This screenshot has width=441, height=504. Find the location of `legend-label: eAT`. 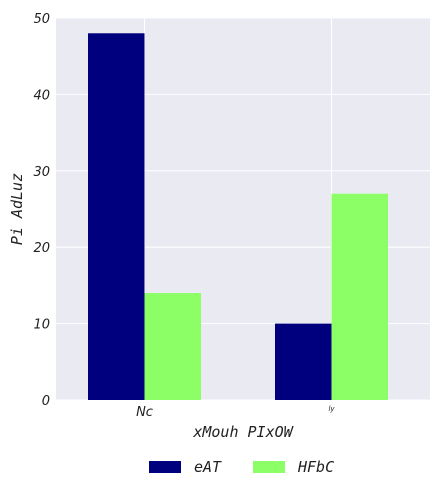

legend-label: eAT is located at coordinates (208, 467).